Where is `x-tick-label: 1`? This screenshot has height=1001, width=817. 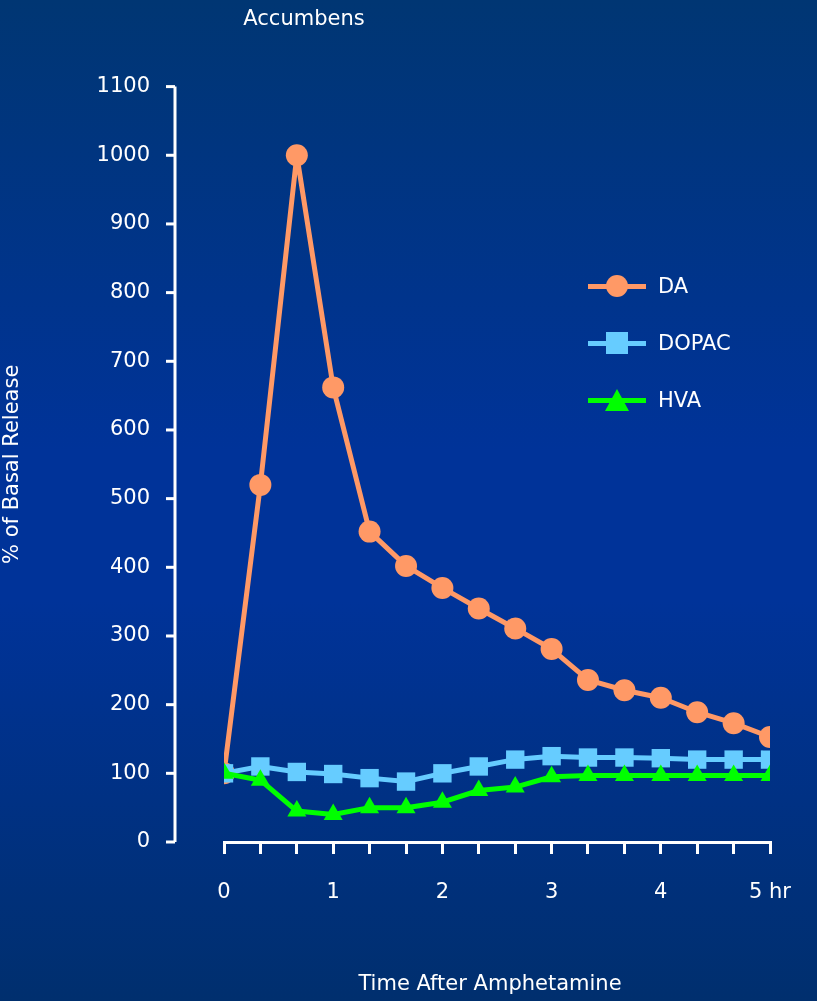 x-tick-label: 1 is located at coordinates (333, 891).